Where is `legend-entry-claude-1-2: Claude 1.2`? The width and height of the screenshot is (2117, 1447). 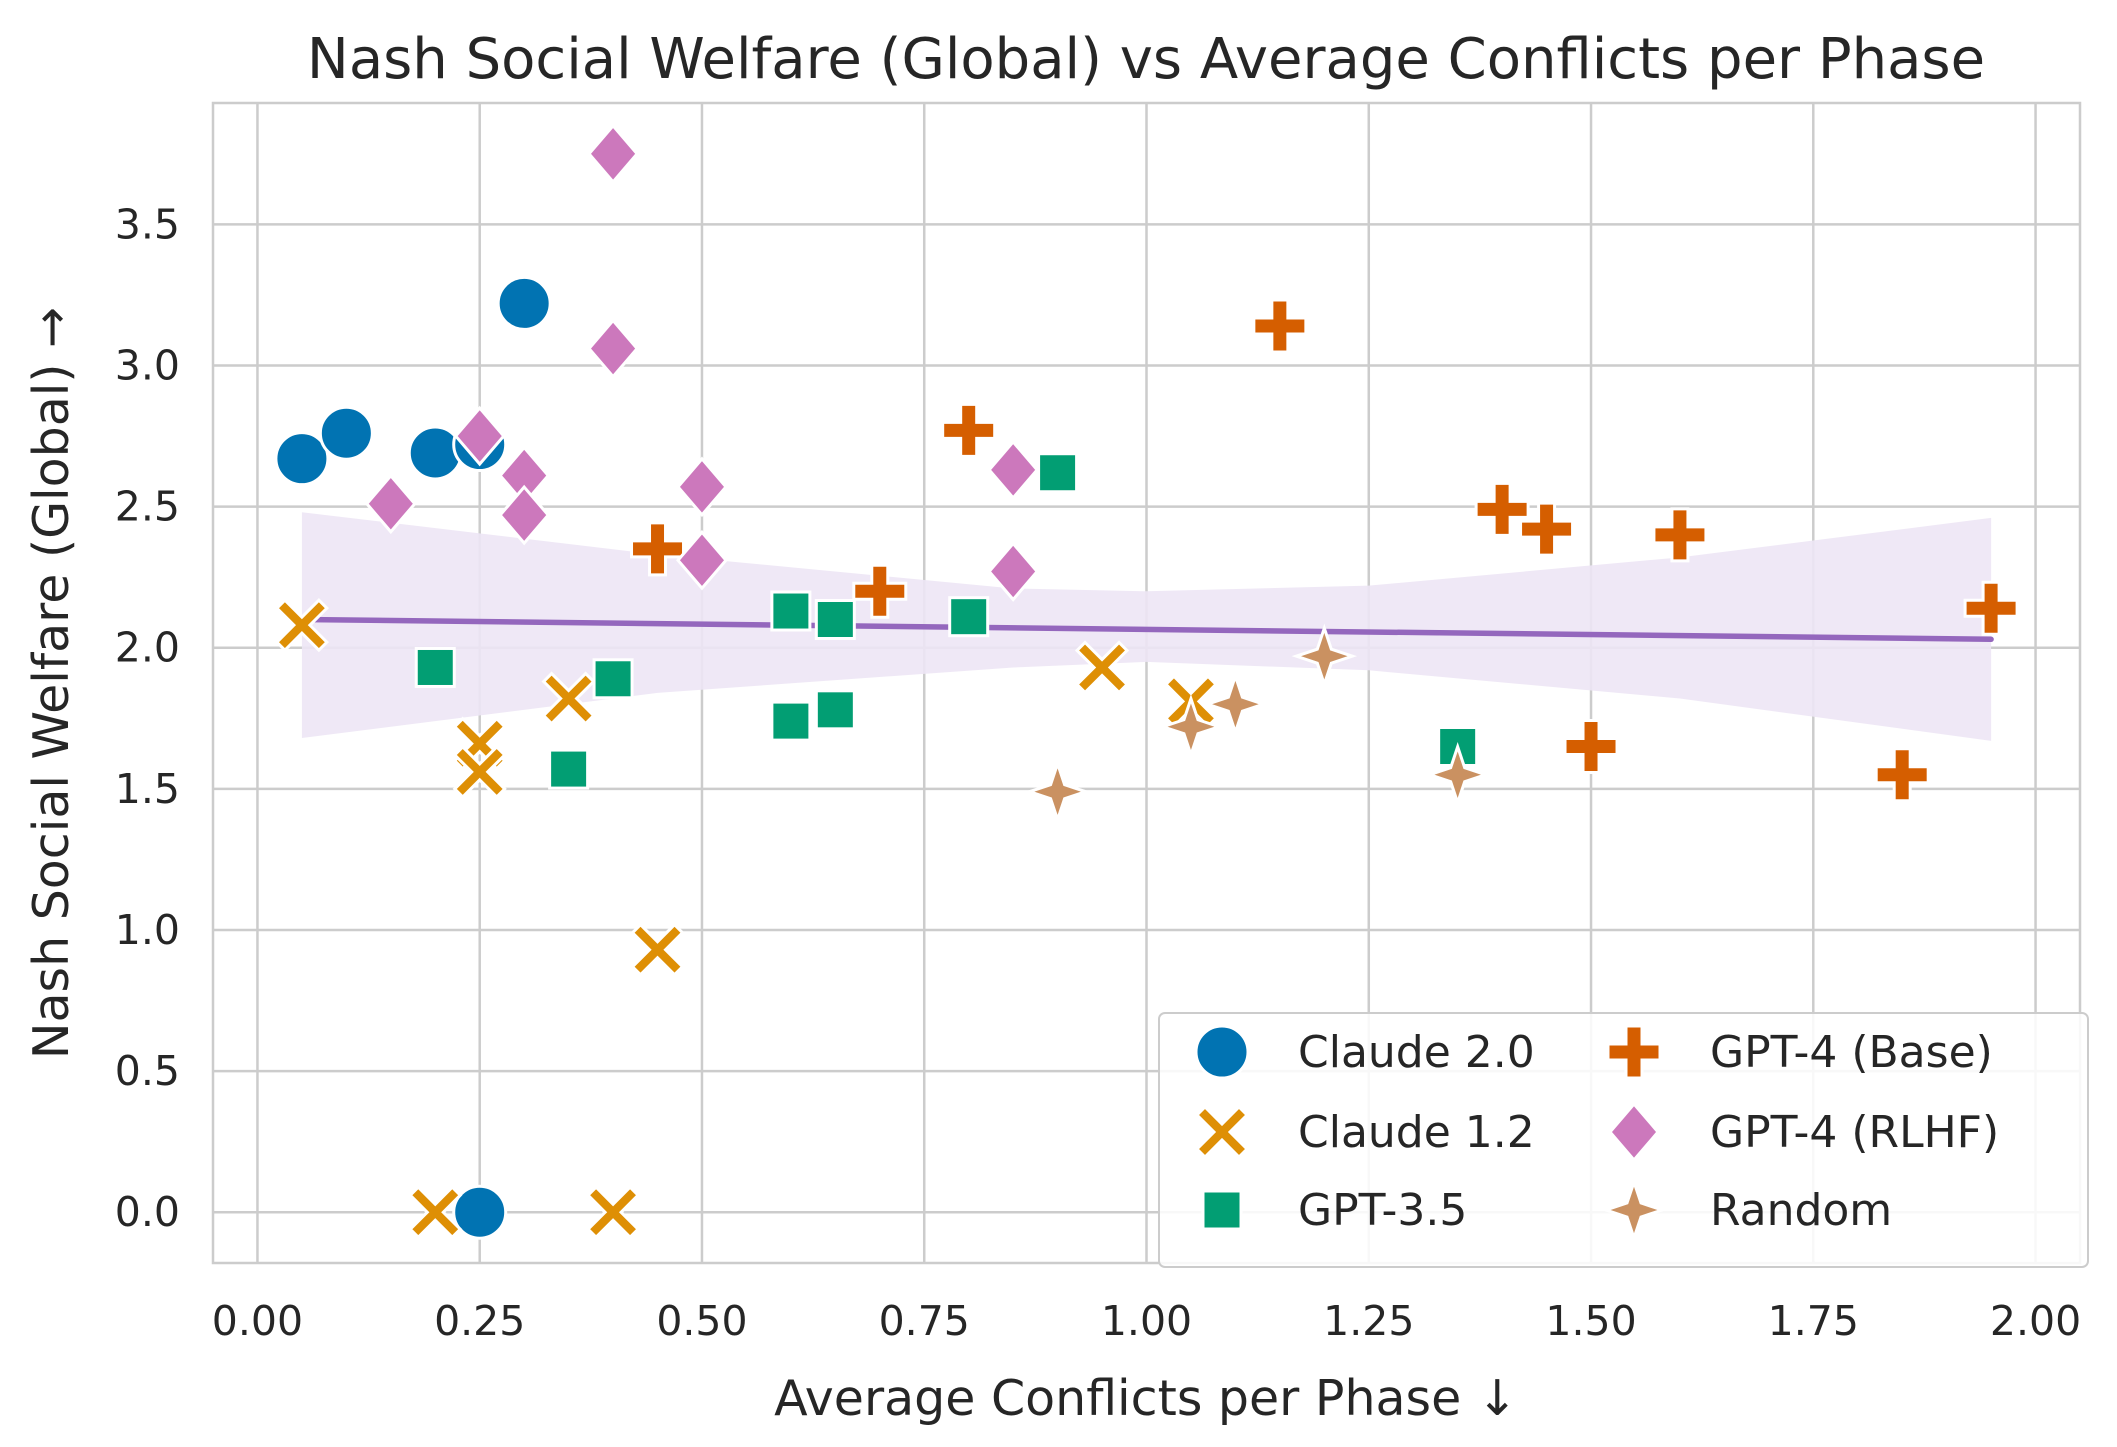
legend-entry-claude-1-2: Claude 1.2 is located at coordinates (1364, 1132).